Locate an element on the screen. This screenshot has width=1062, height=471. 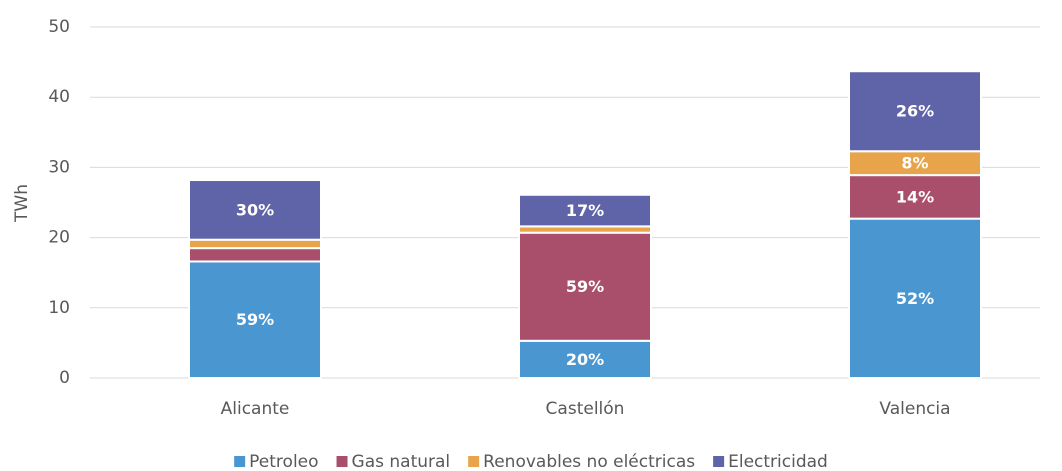
x-tick-label: Alicante is located at coordinates (255, 409).